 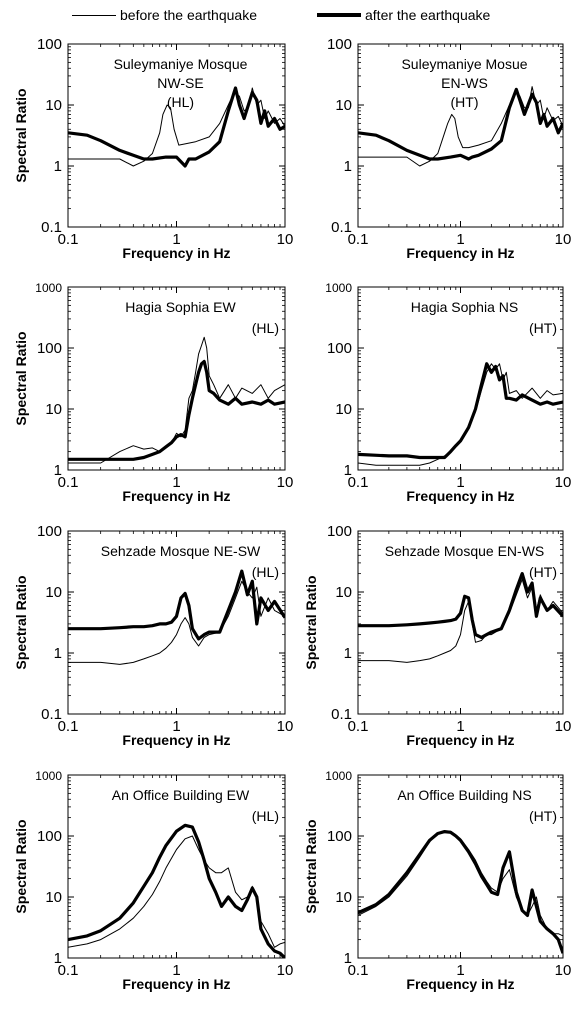 I want to click on legend-after-swatch, so click(x=339, y=15).